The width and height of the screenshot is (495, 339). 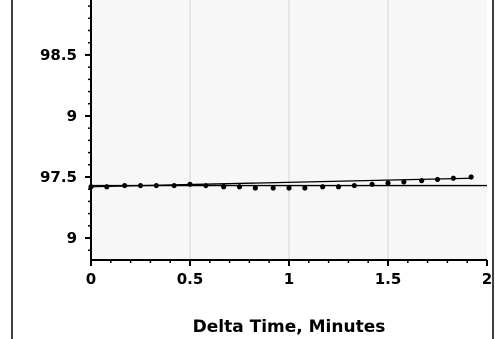 What do you see at coordinates (289, 279) in the screenshot?
I see `x-tick-label: 1` at bounding box center [289, 279].